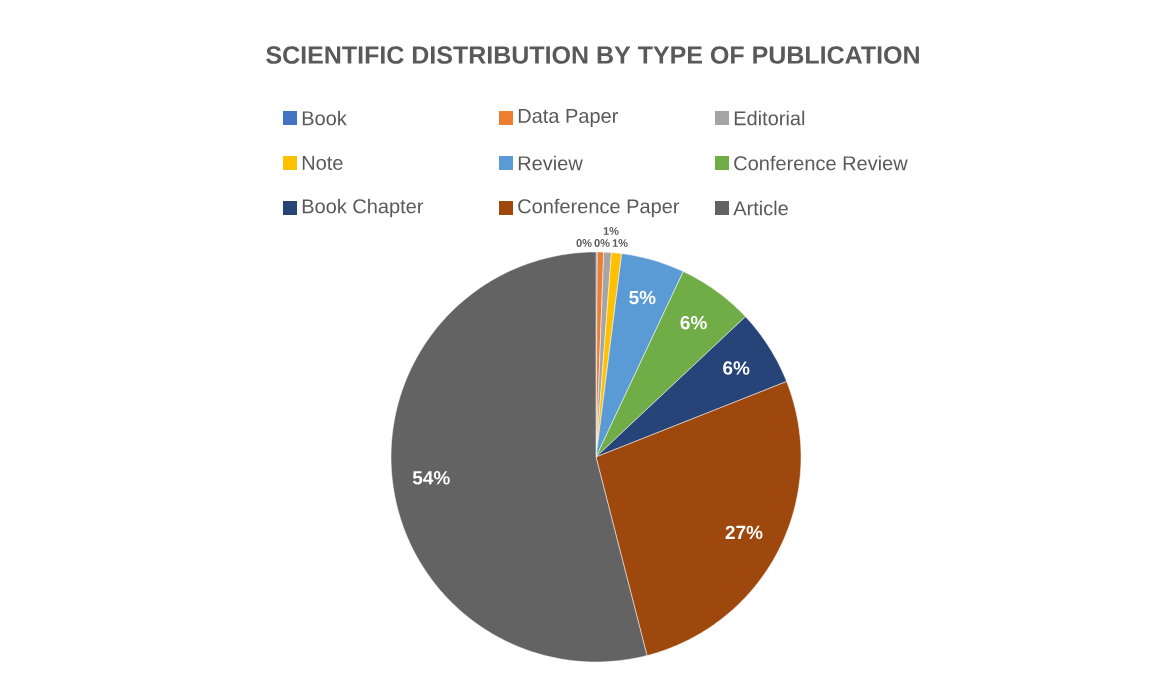  What do you see at coordinates (363, 208) in the screenshot?
I see `legend-label: Book Chapter` at bounding box center [363, 208].